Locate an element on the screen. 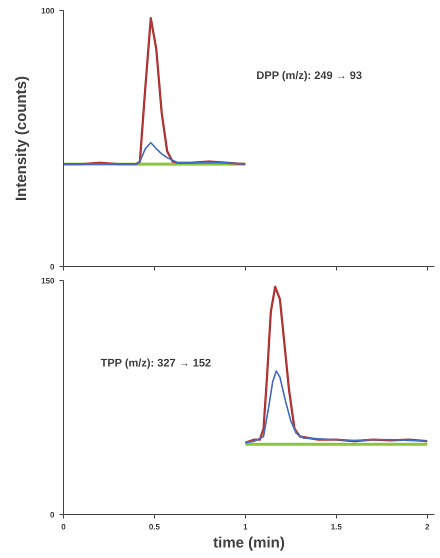  x-tick-label: 1 is located at coordinates (245, 527).